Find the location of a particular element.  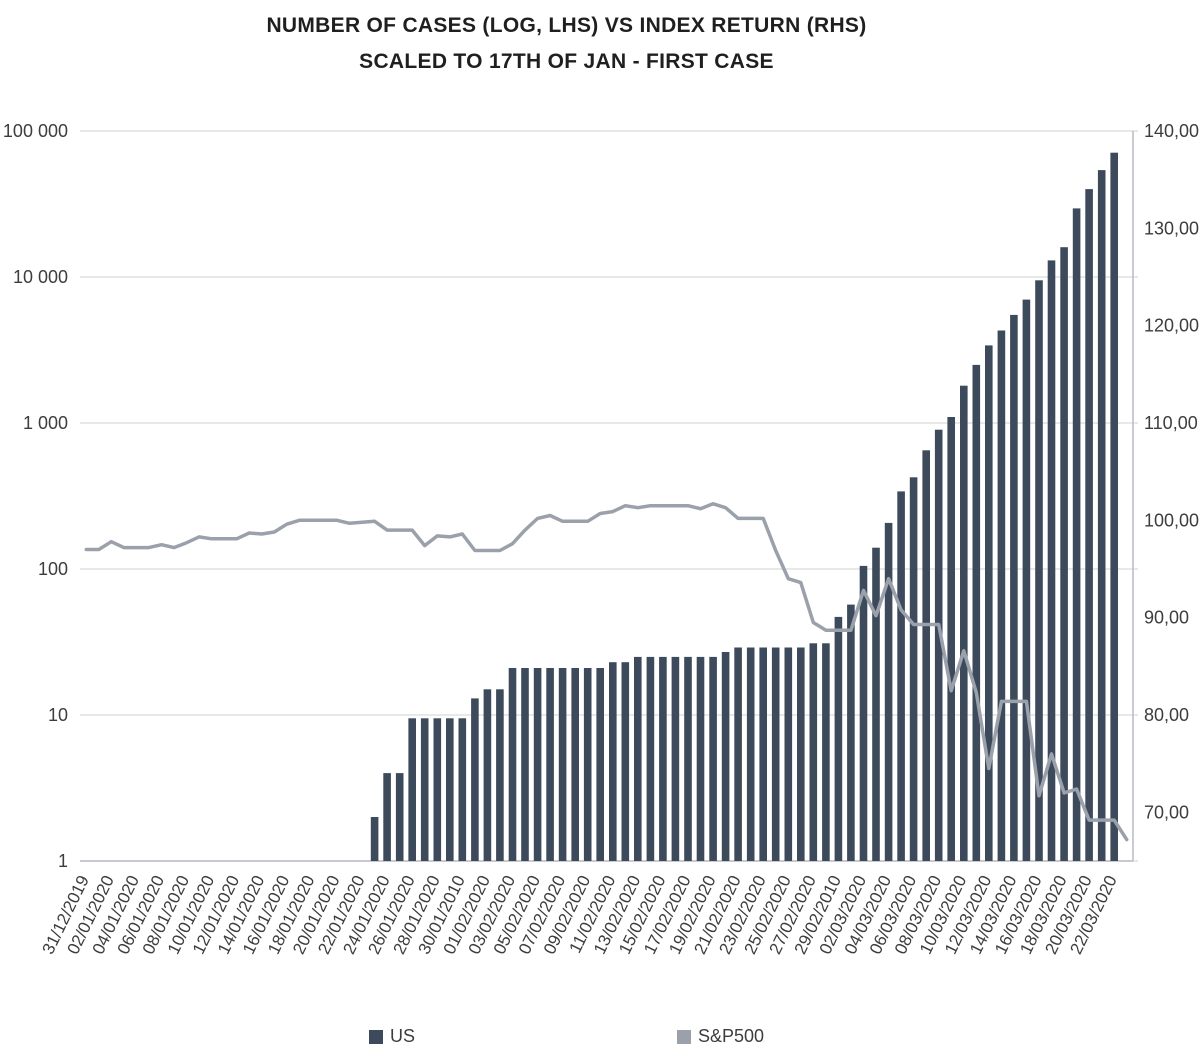

left-axis-tick-label: 100 is located at coordinates (53, 569).